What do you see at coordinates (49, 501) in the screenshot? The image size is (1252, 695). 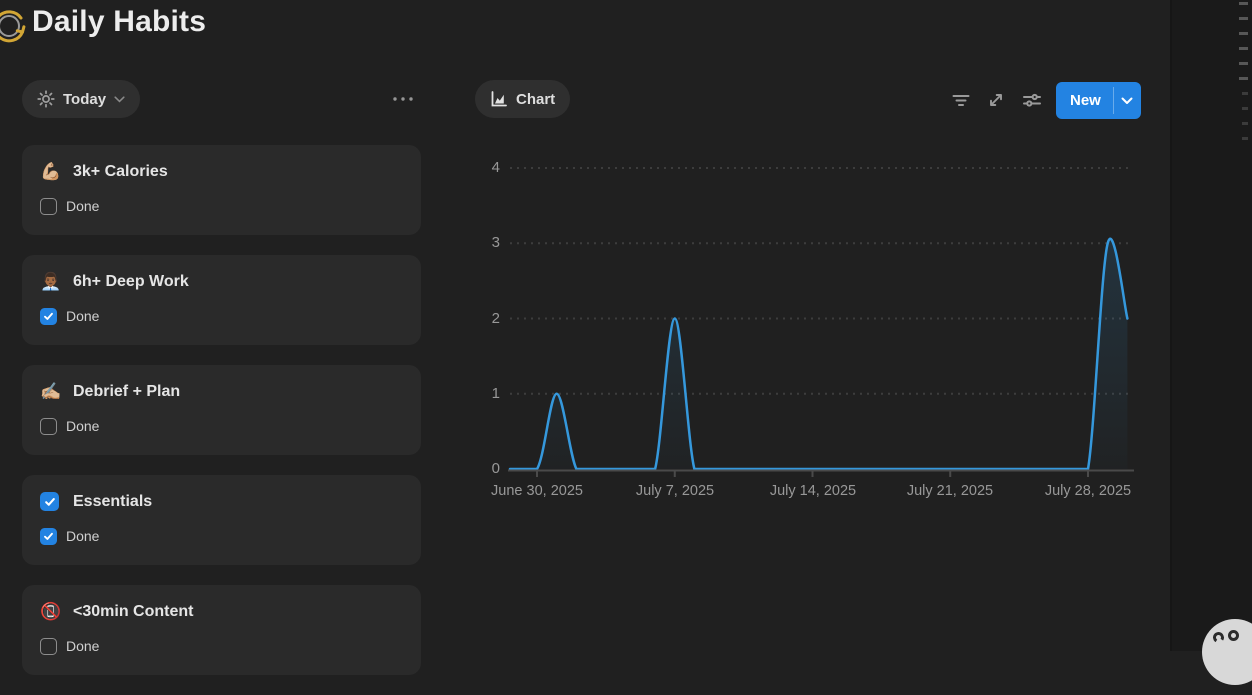 I see `essentials-title-checkbox` at bounding box center [49, 501].